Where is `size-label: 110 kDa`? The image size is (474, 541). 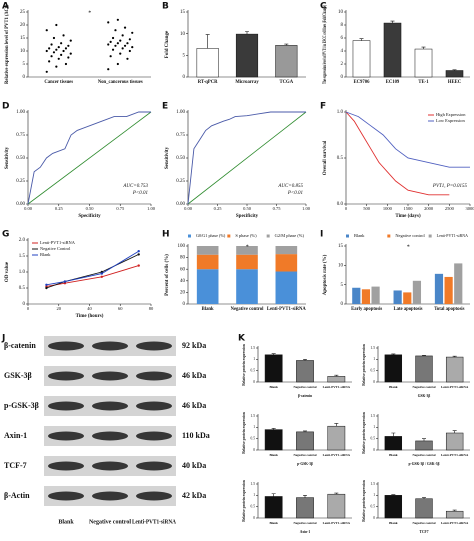
size-label: 110 kDa is located at coordinates (196, 435).